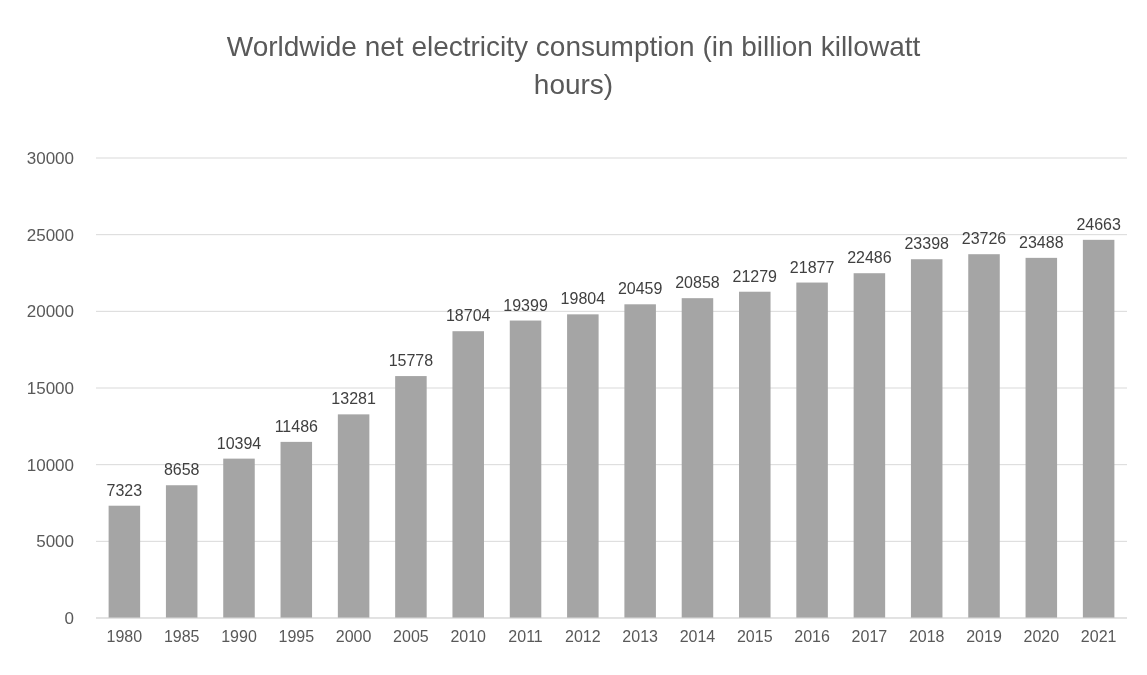 This screenshot has height=675, width=1147. Describe the element at coordinates (1041, 636) in the screenshot. I see `x-tick-label: 2020` at that location.